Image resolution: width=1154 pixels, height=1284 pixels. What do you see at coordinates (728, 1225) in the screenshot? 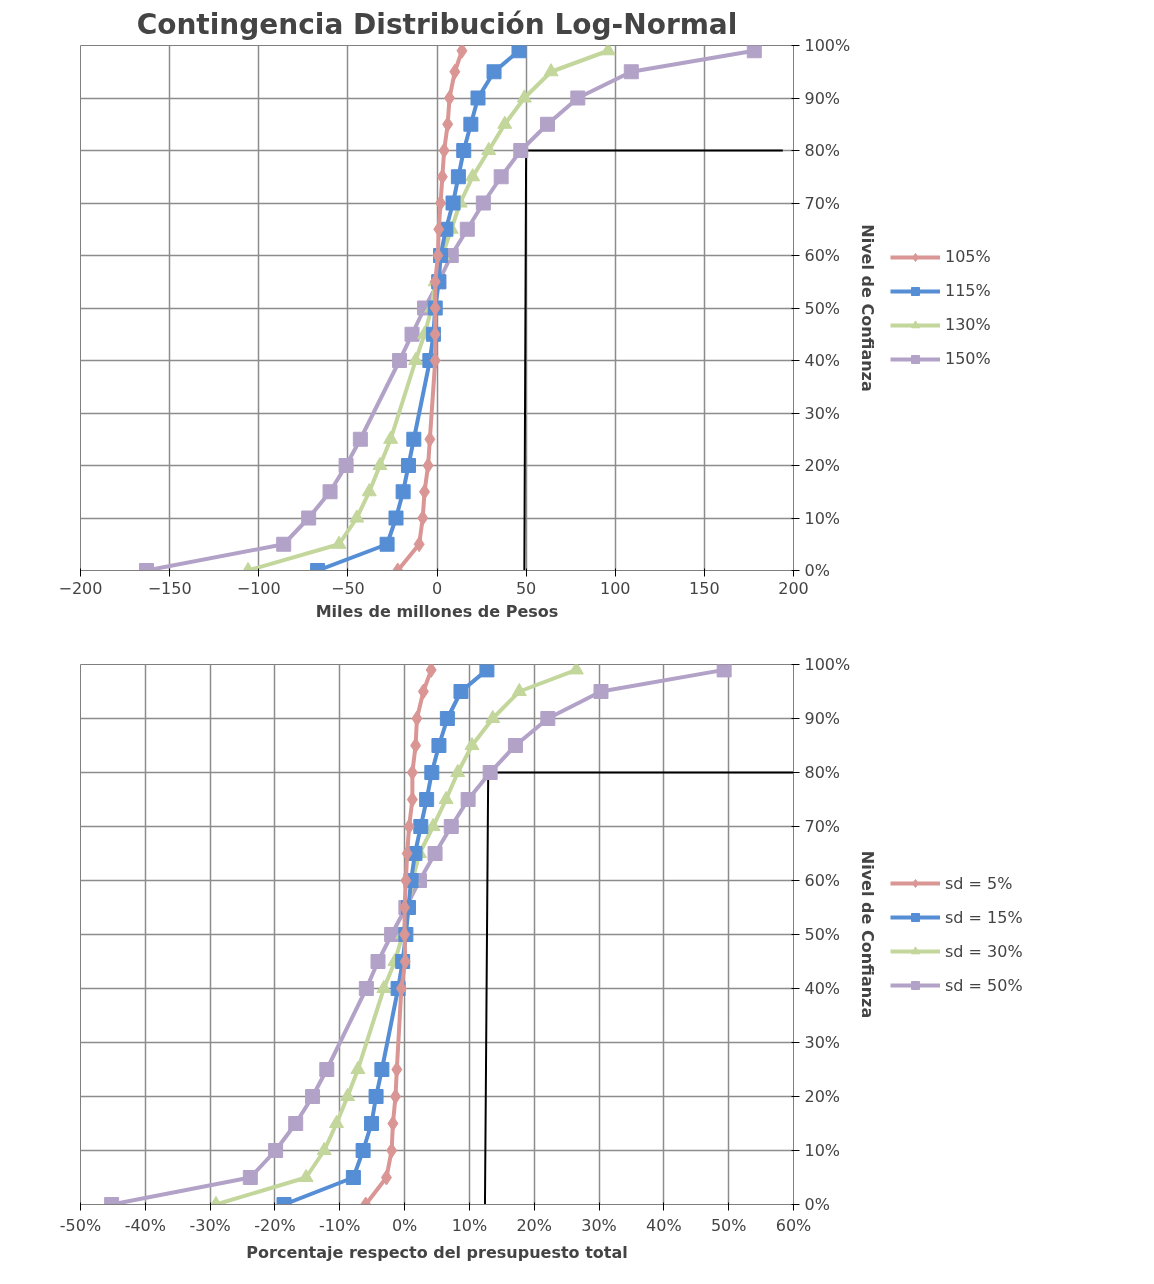
I see `x-tick-label: 50%` at bounding box center [728, 1225].